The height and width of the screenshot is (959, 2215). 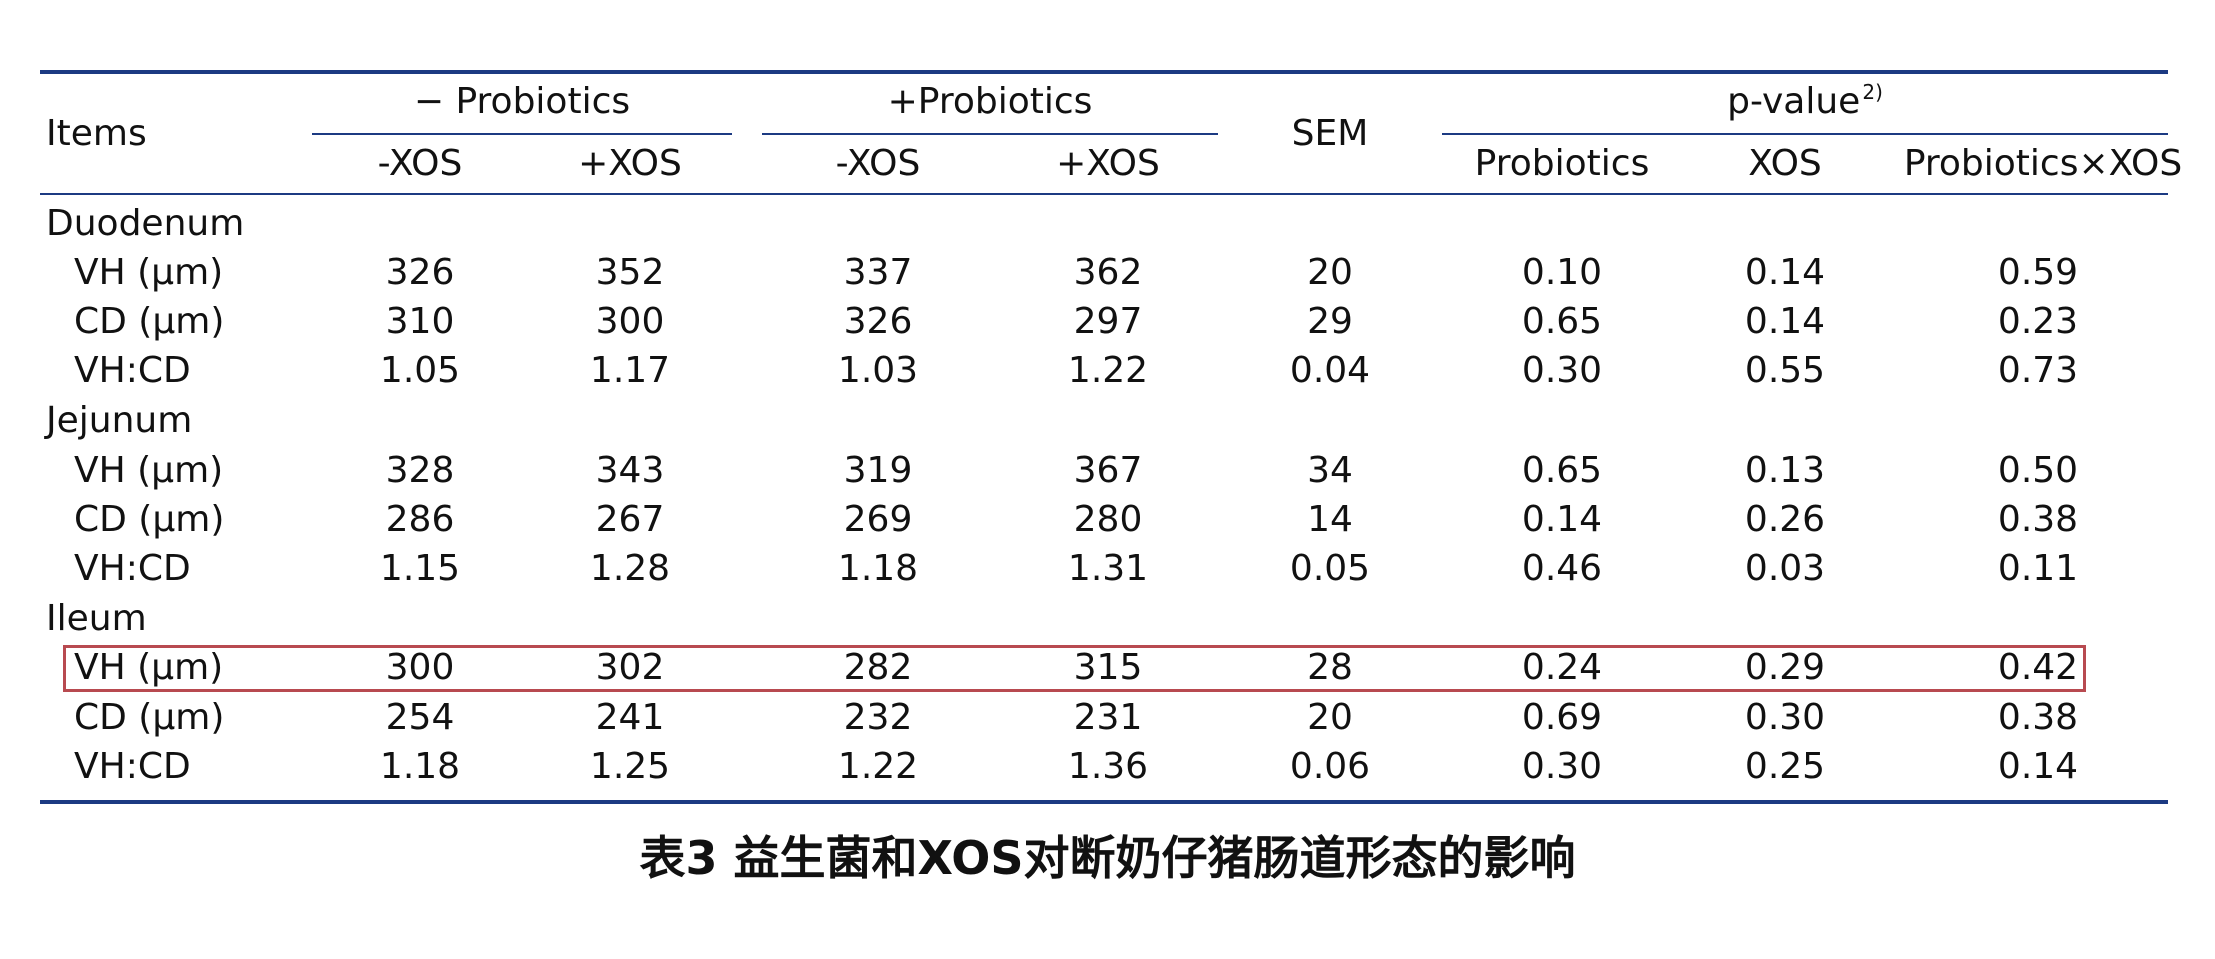 What do you see at coordinates (990, 101) in the screenshot?
I see `header-pos-probiotics: +Probiotics` at bounding box center [990, 101].